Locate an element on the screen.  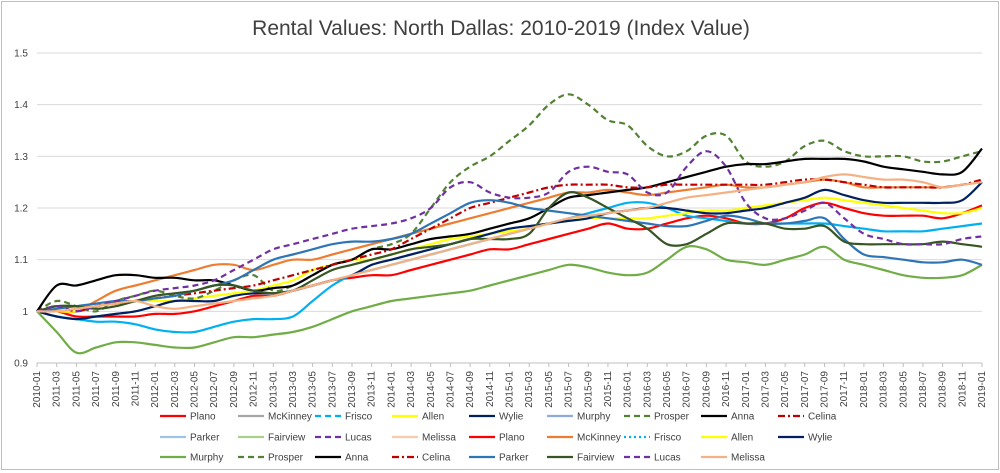
x-tick-label: 2014-05 is located at coordinates (431, 389).